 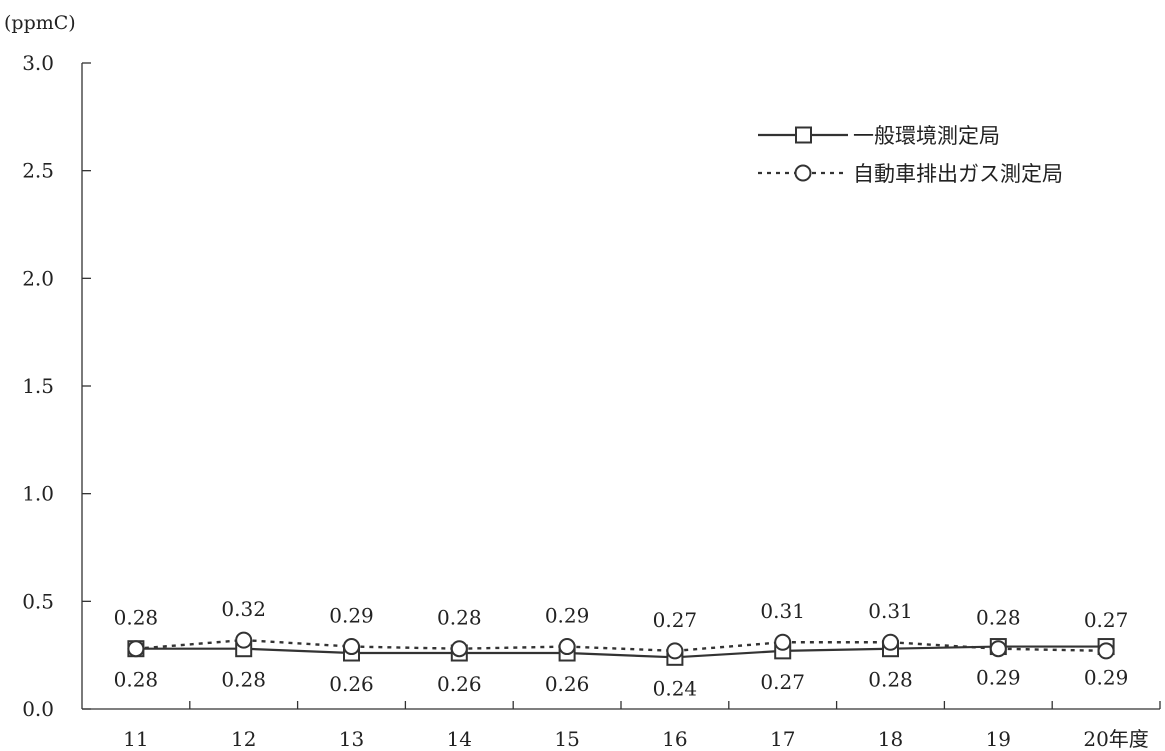 I want to click on x-tick-label: 11, so click(x=135, y=739).